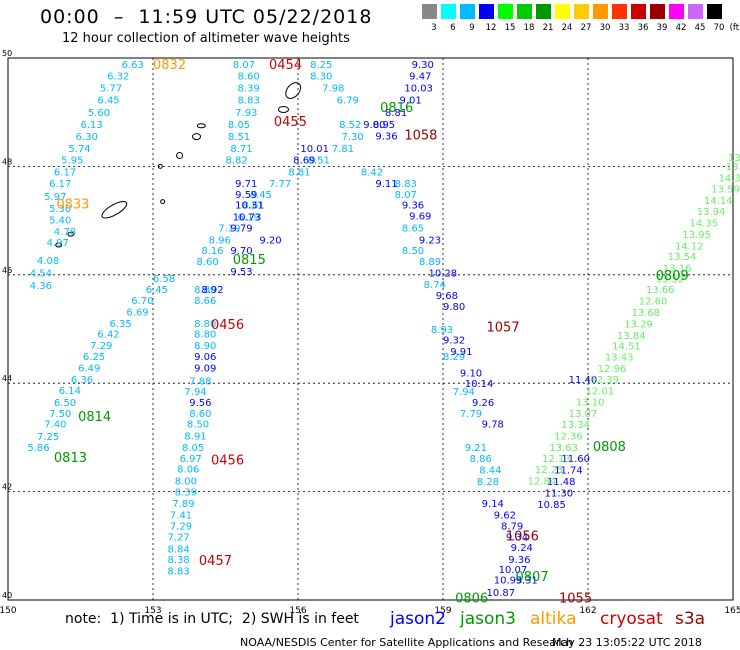 The height and width of the screenshot is (650, 740). What do you see at coordinates (508, 581) in the screenshot?
I see `swh-value: 10.95` at bounding box center [508, 581].